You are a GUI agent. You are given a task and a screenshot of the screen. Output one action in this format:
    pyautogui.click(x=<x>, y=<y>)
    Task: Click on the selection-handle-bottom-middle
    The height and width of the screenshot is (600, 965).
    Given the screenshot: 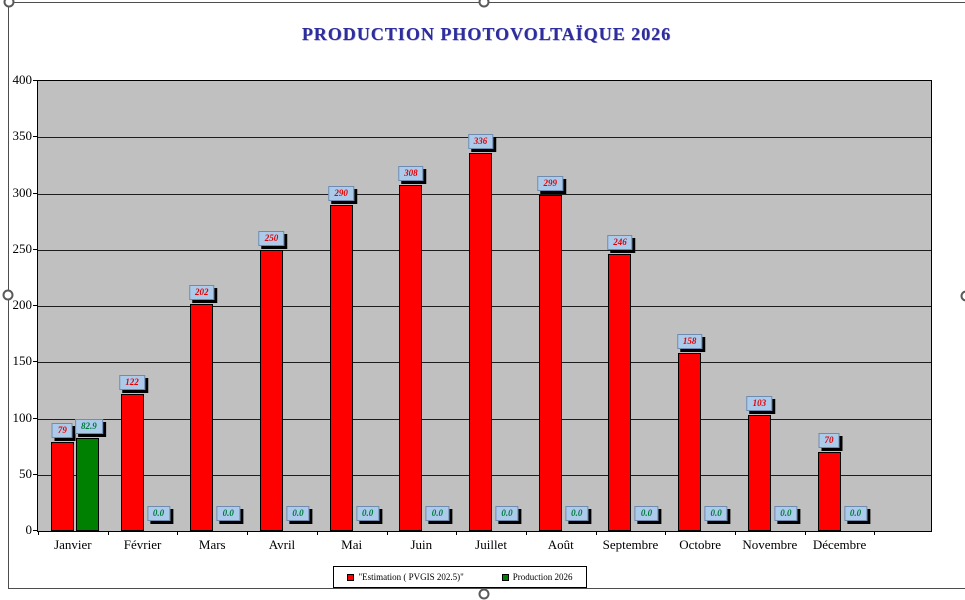 What is the action you would take?
    pyautogui.click(x=484, y=594)
    